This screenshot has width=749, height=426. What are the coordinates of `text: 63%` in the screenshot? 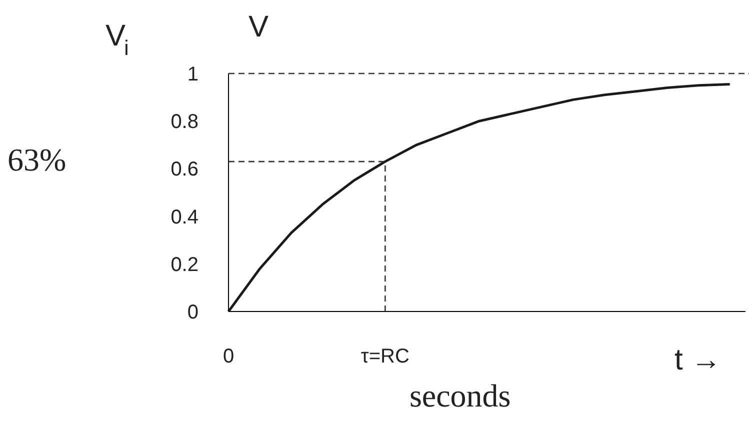 It's located at (37, 160).